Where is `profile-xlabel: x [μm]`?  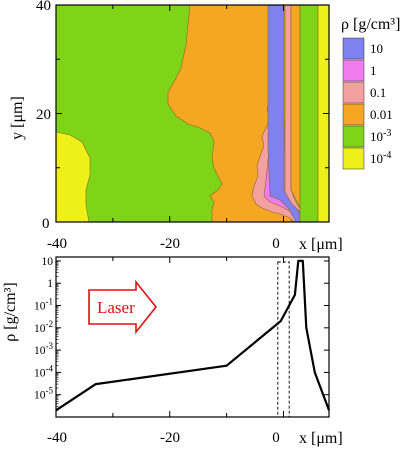
profile-xlabel: x [μm] is located at coordinates (321, 438).